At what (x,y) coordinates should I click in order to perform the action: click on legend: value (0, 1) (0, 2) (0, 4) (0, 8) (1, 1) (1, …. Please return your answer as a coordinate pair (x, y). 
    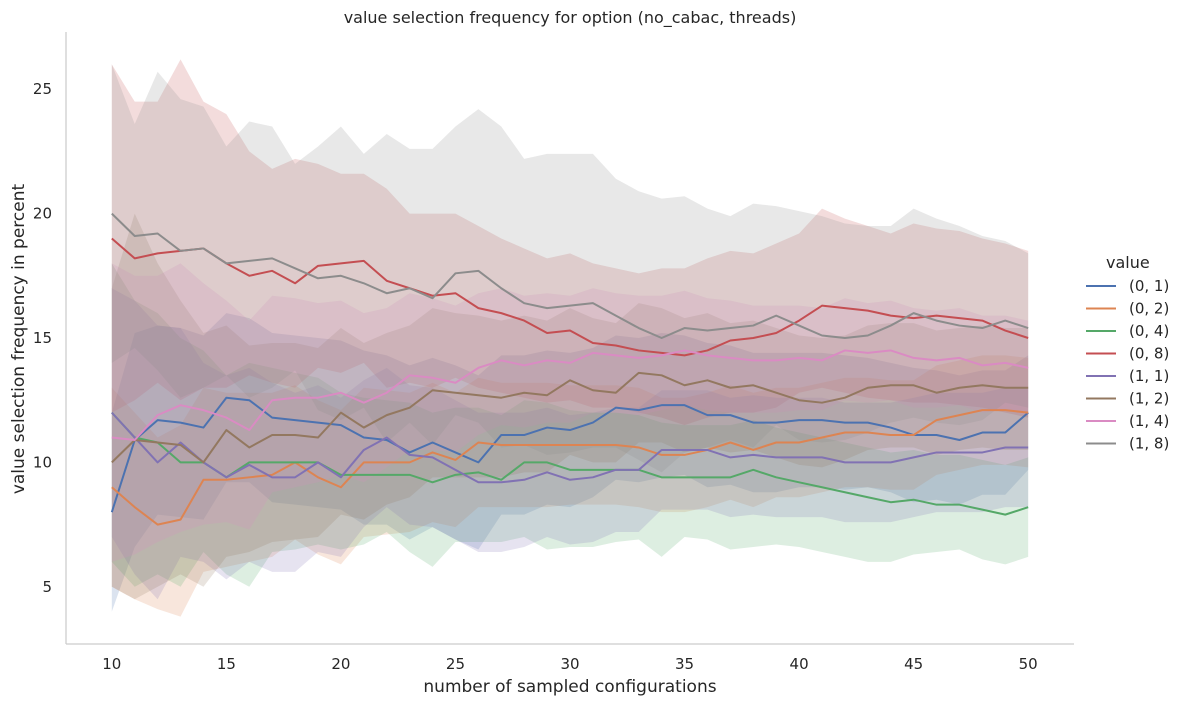
    Looking at the image, I should click on (1127, 353).